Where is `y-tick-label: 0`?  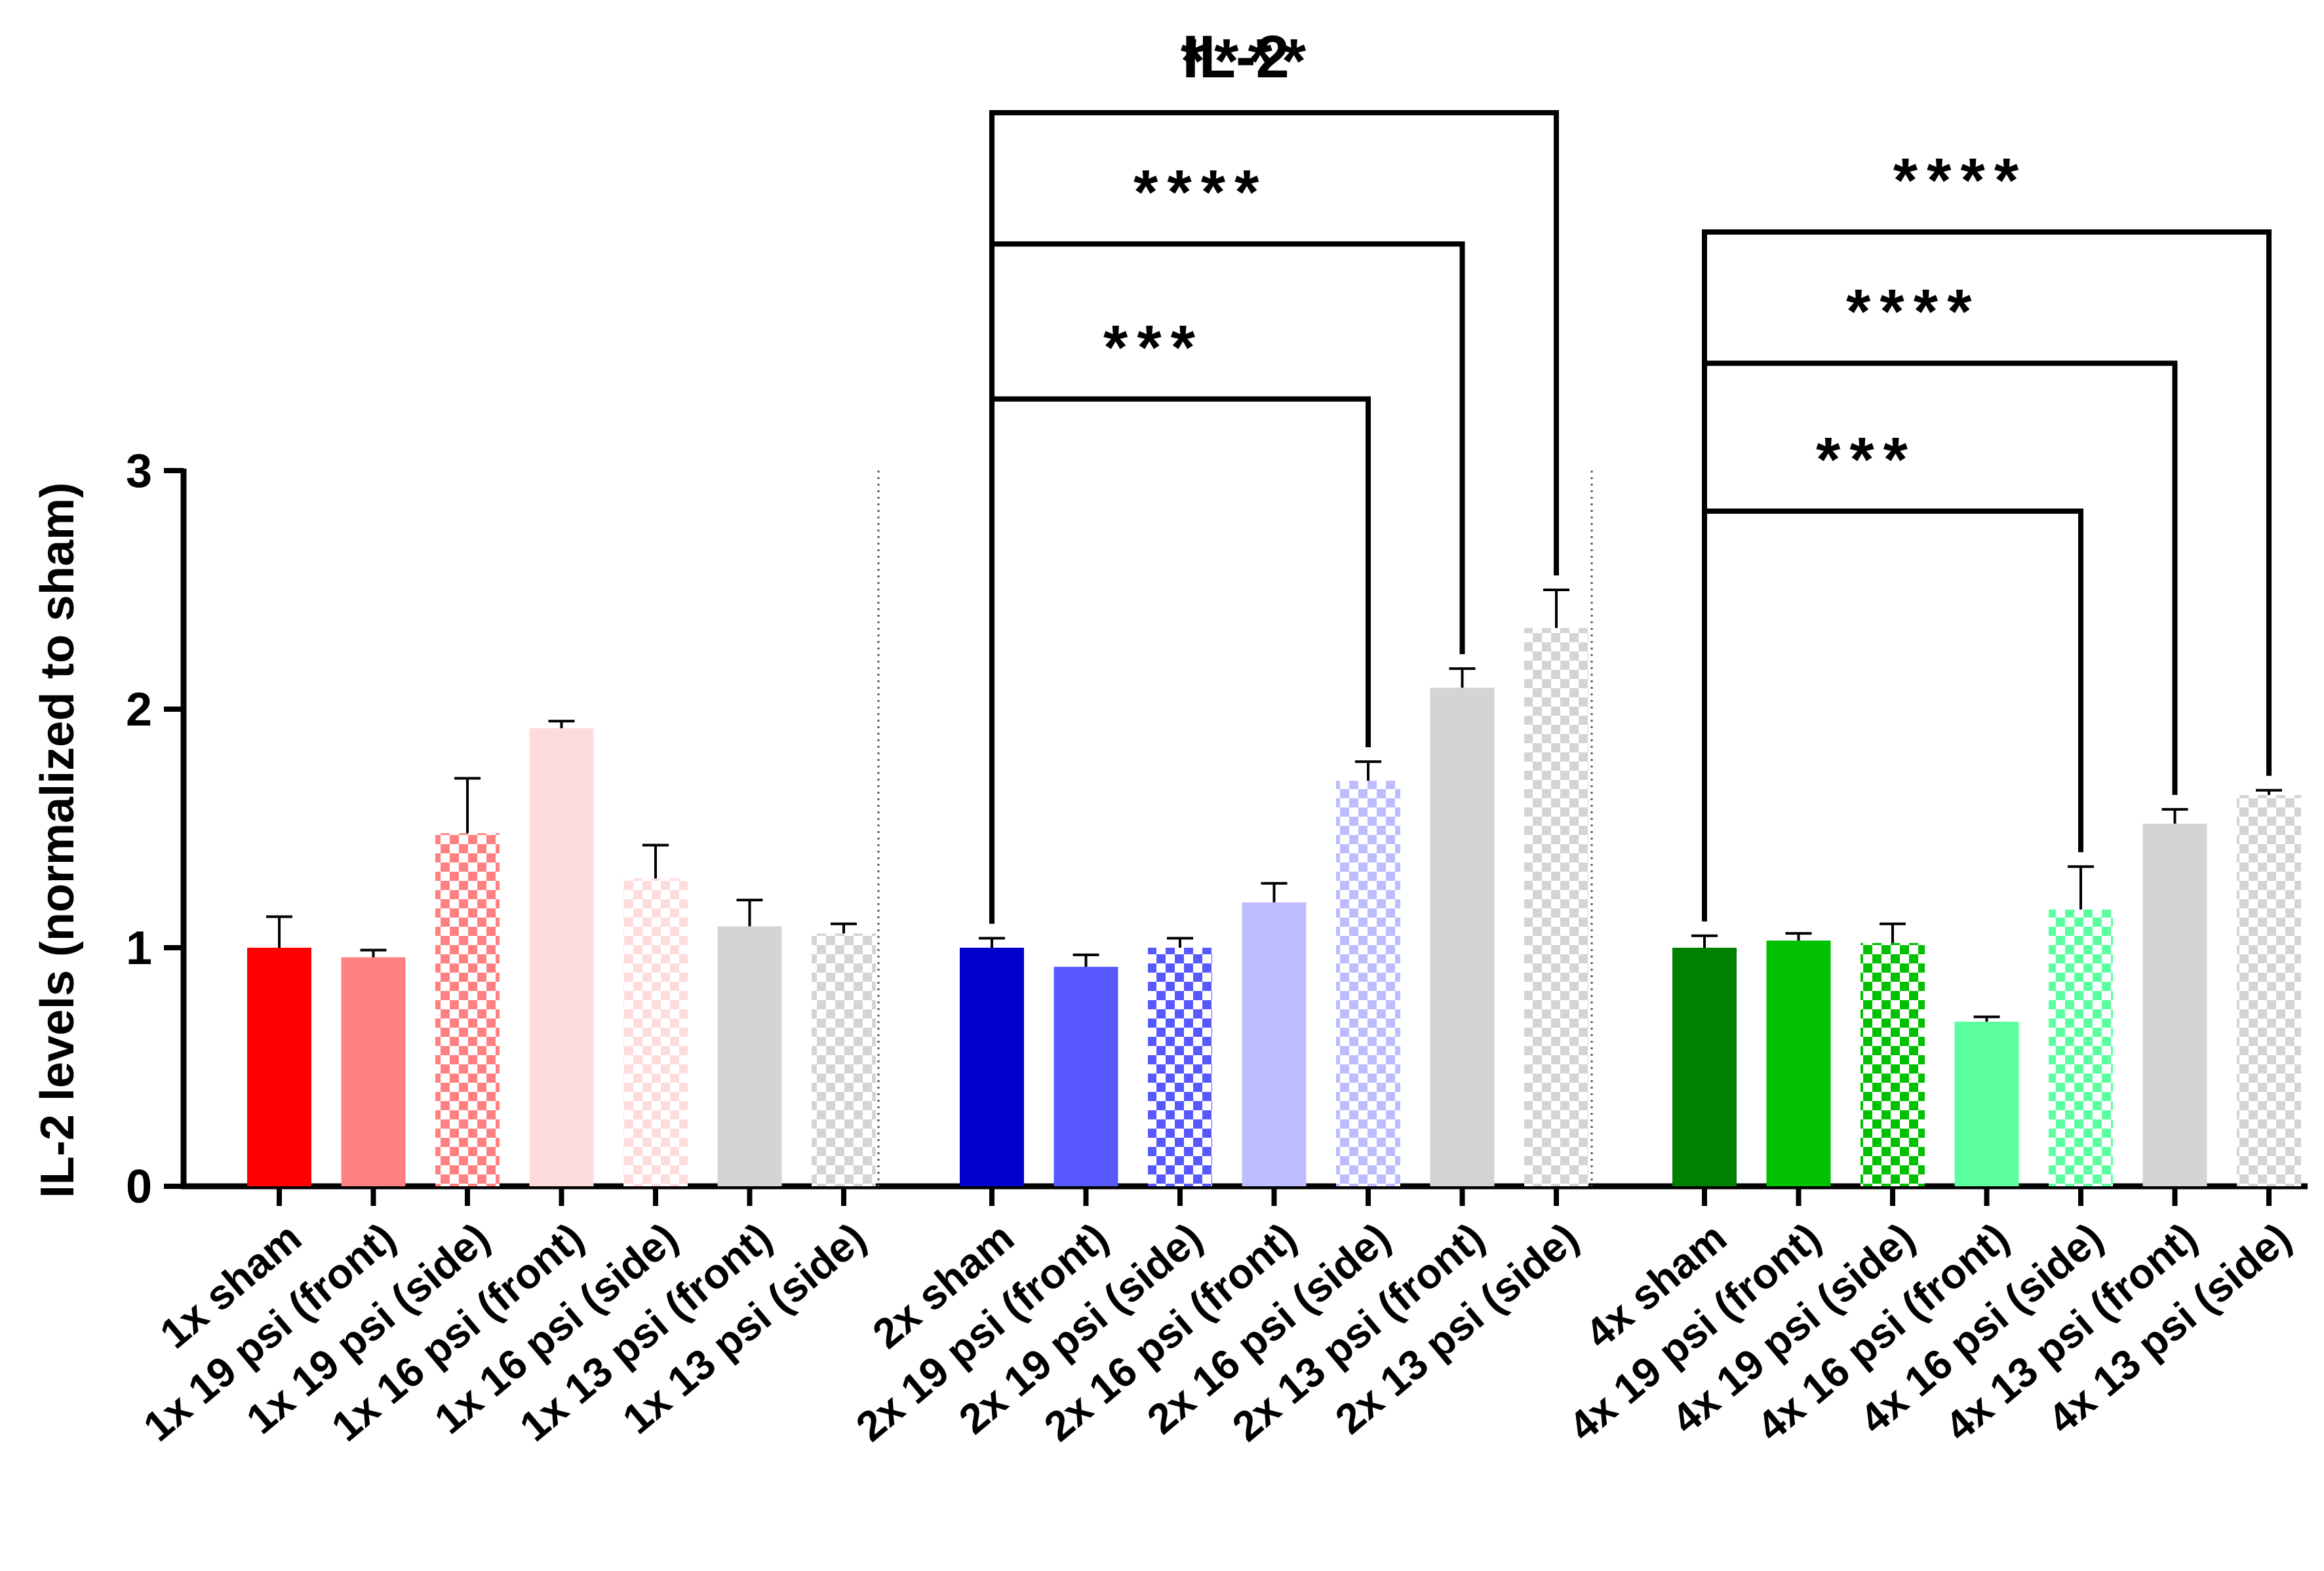 y-tick-label: 0 is located at coordinates (139, 1187).